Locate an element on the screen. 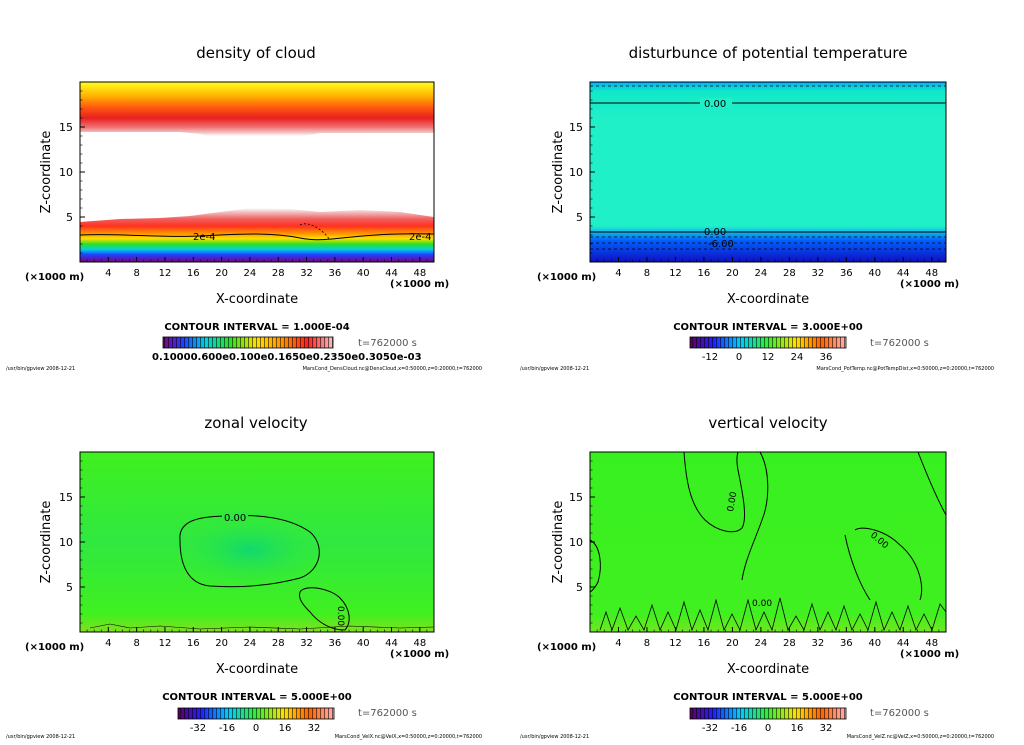 The image size is (1024, 745). panel-title: density of cloud is located at coordinates (256, 53).